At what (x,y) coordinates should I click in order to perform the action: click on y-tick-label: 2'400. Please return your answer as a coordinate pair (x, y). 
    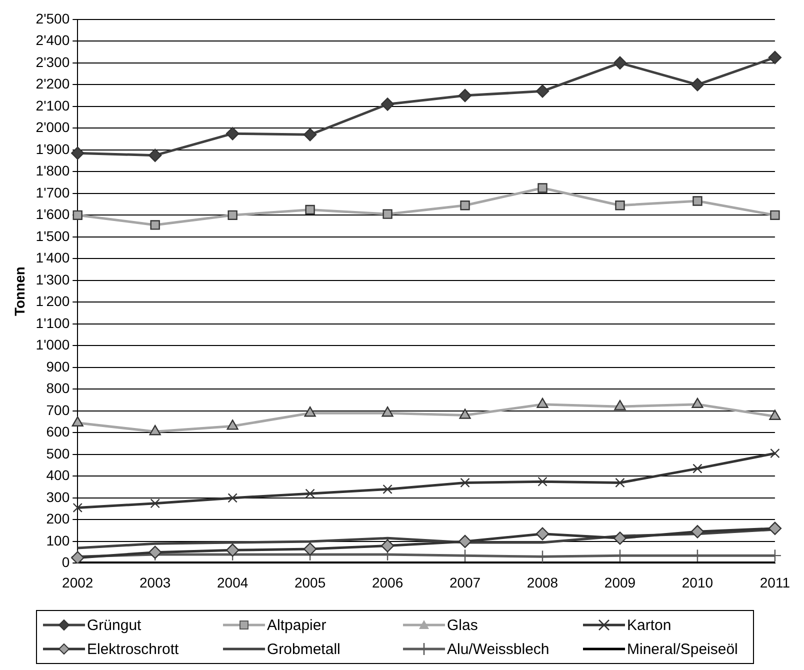
    Looking at the image, I should click on (53, 40).